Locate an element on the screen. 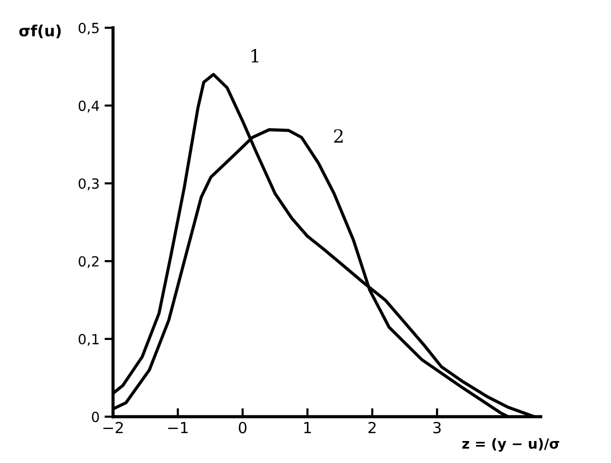  y-tick-label: 0,4 is located at coordinates (89, 106).